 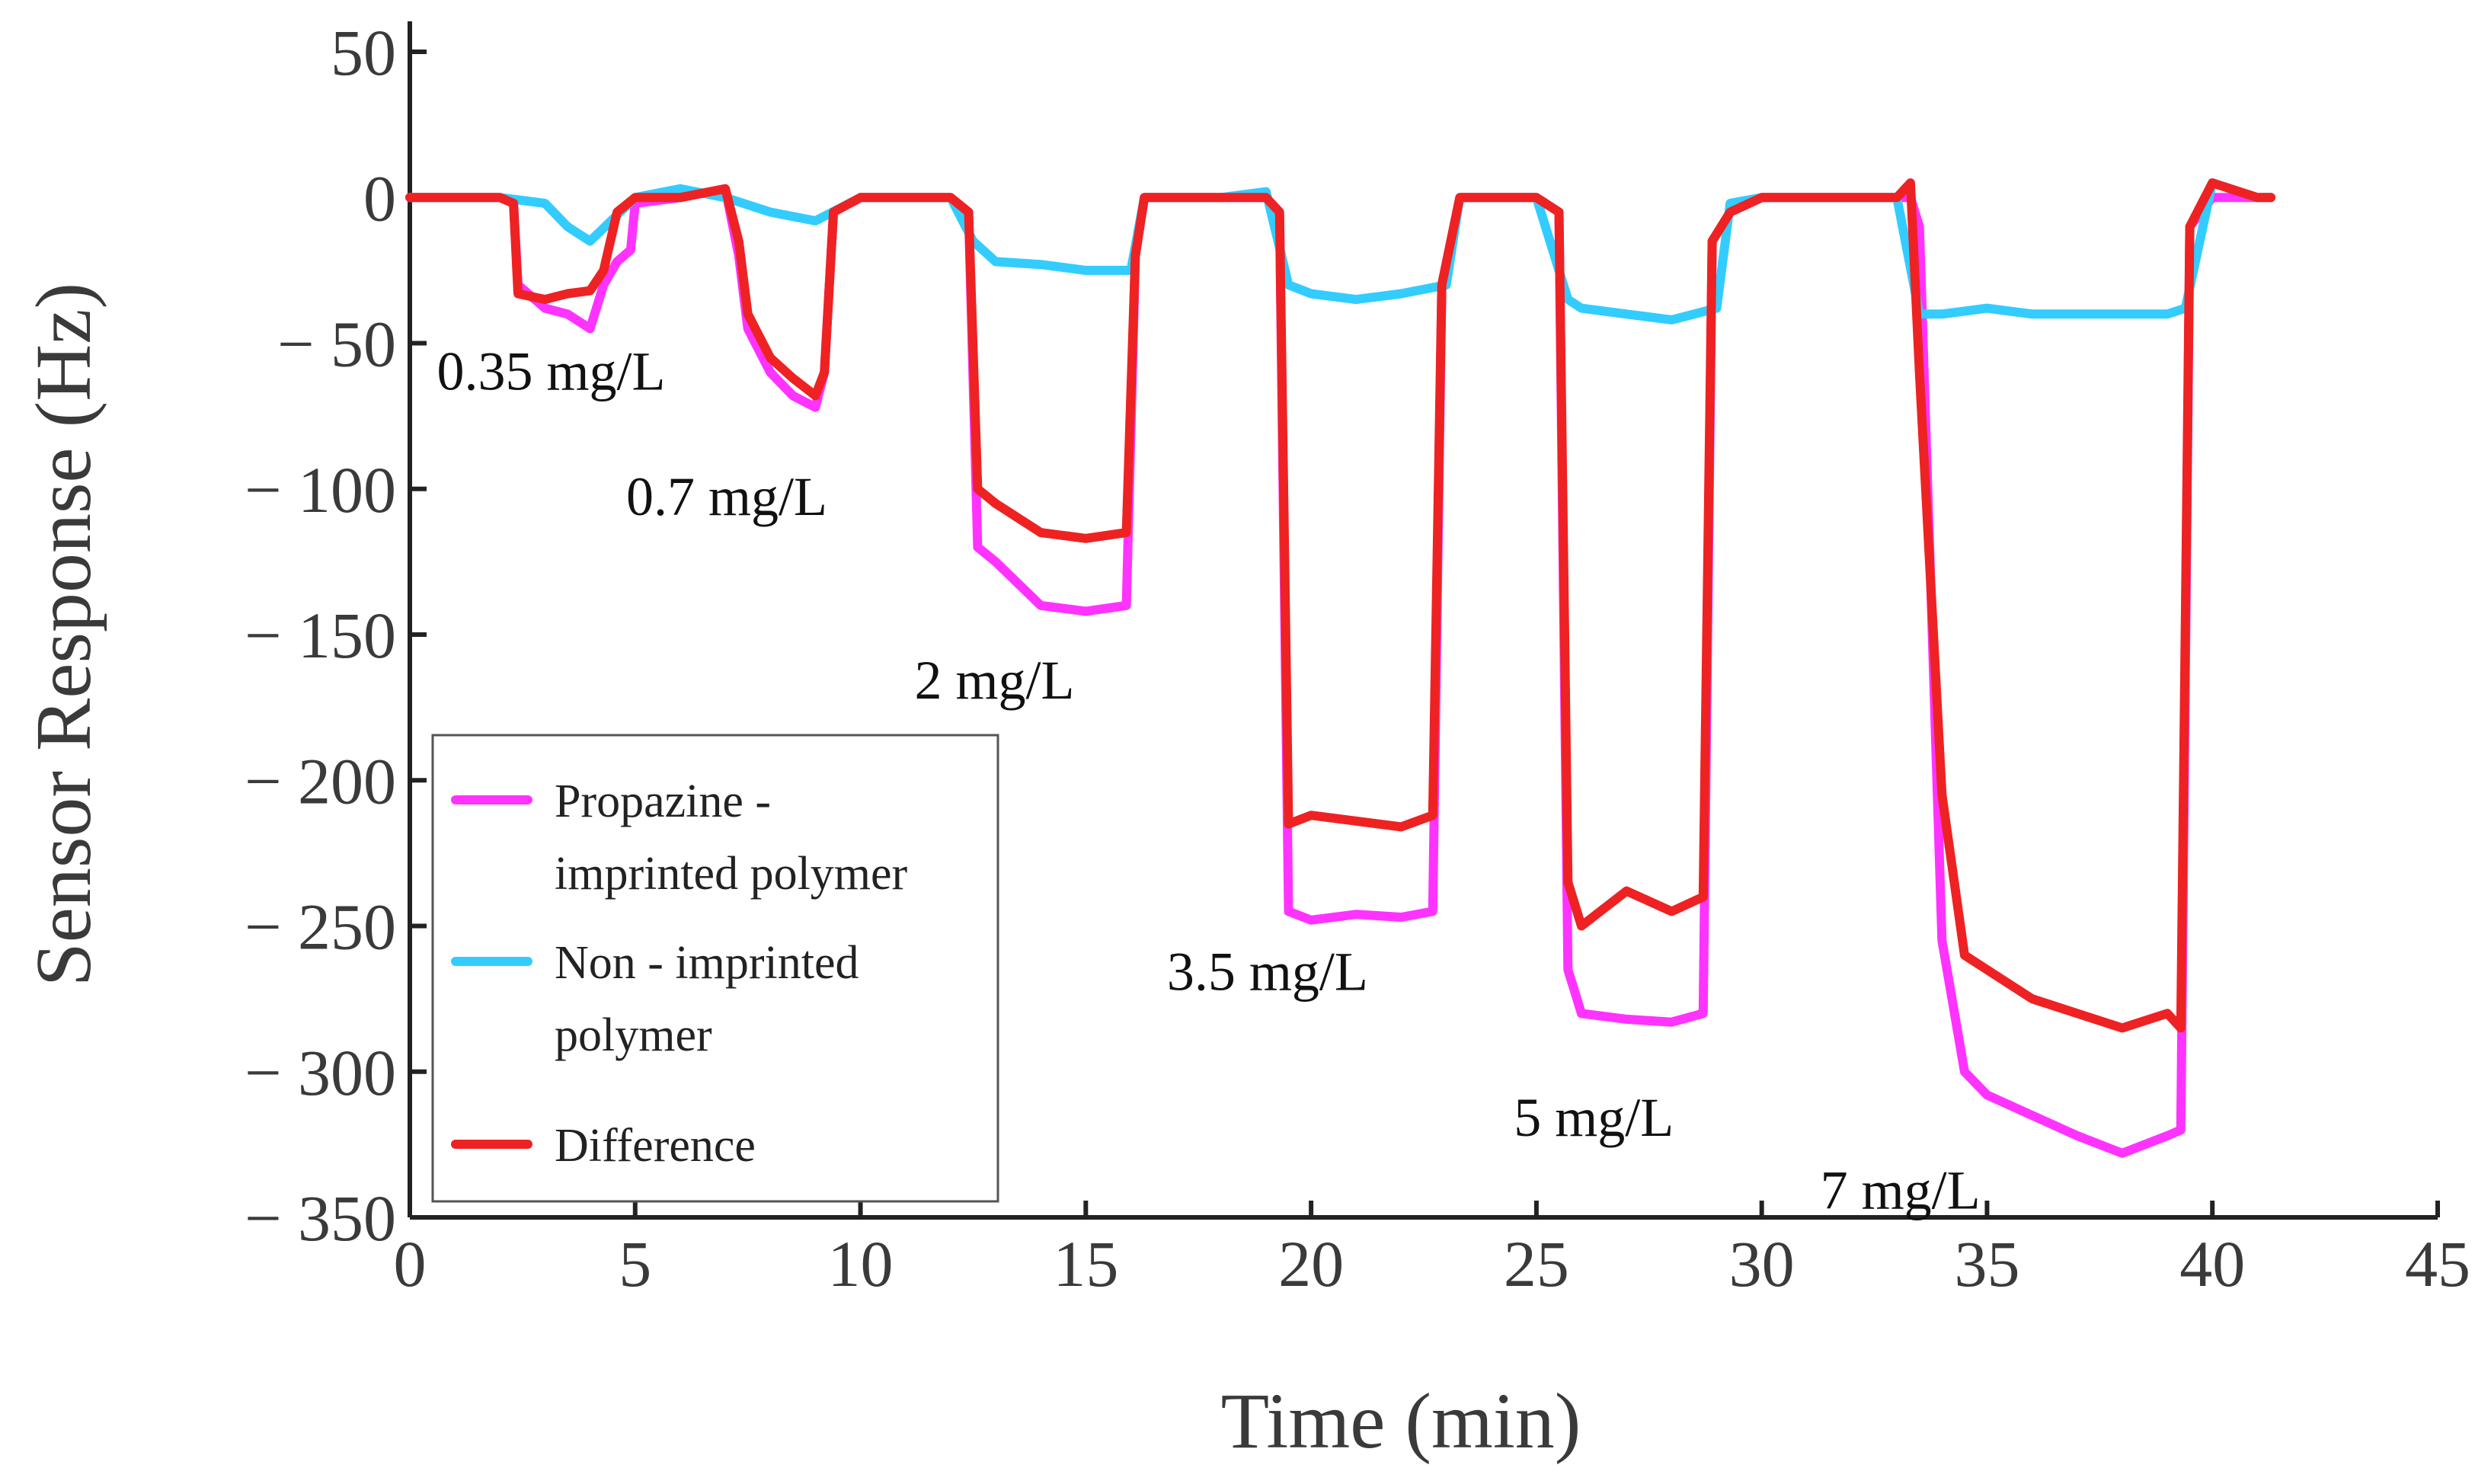 I want to click on concentration-label: 7 mg/L, so click(x=1901, y=1190).